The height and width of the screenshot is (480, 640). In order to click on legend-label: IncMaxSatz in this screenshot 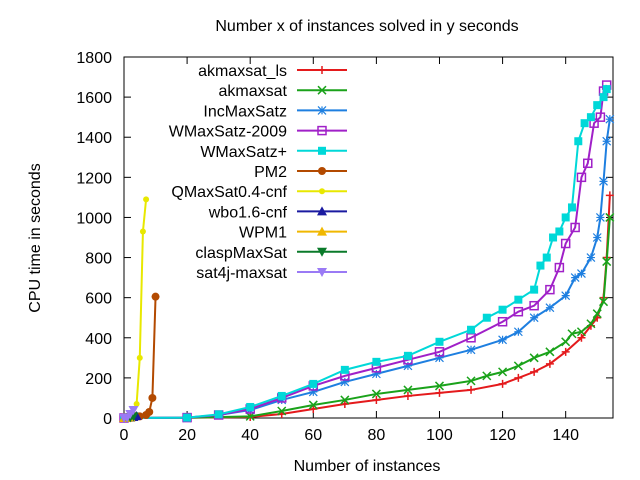, I will do `click(245, 111)`.